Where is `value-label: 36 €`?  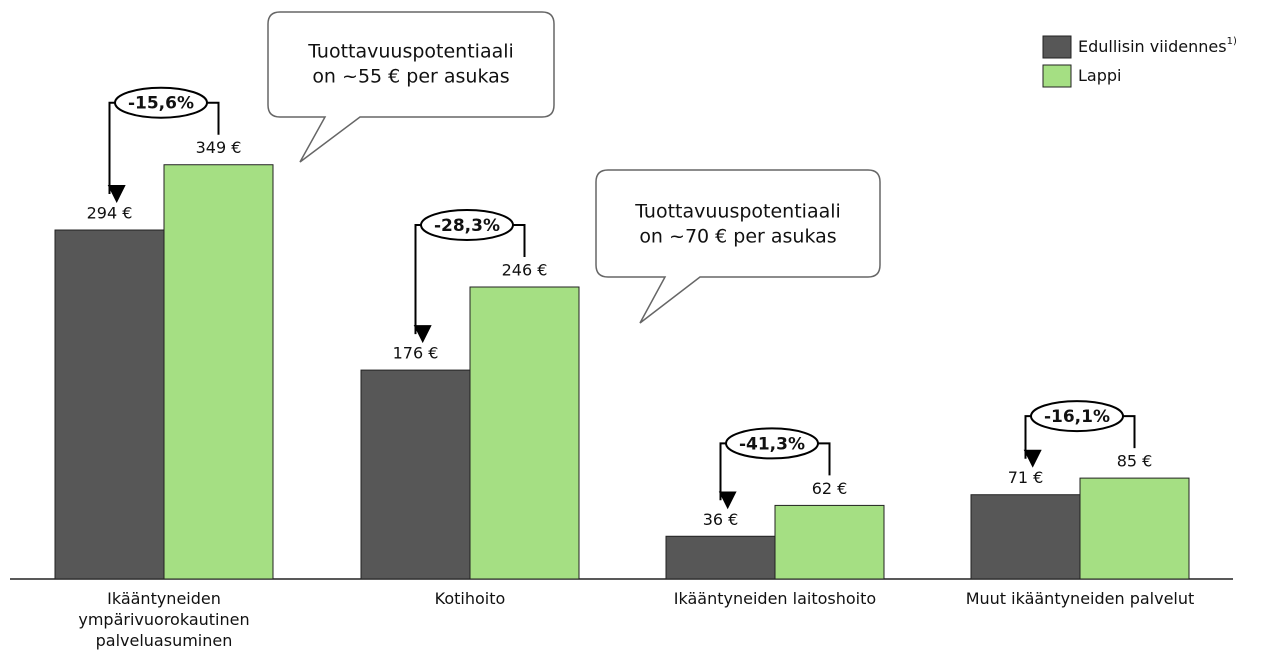
value-label: 36 € is located at coordinates (721, 519).